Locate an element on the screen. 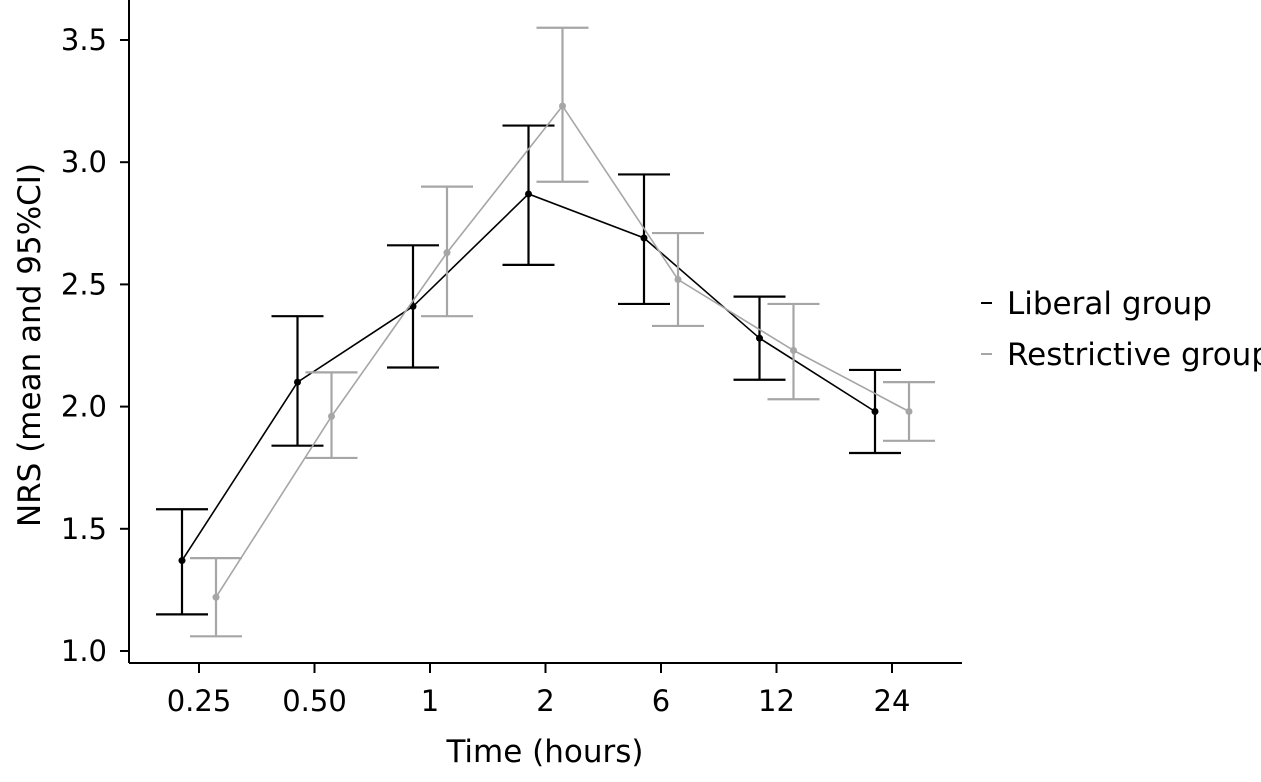 This screenshot has height=782, width=1261. x-tick-label: 0.25 is located at coordinates (199, 701).